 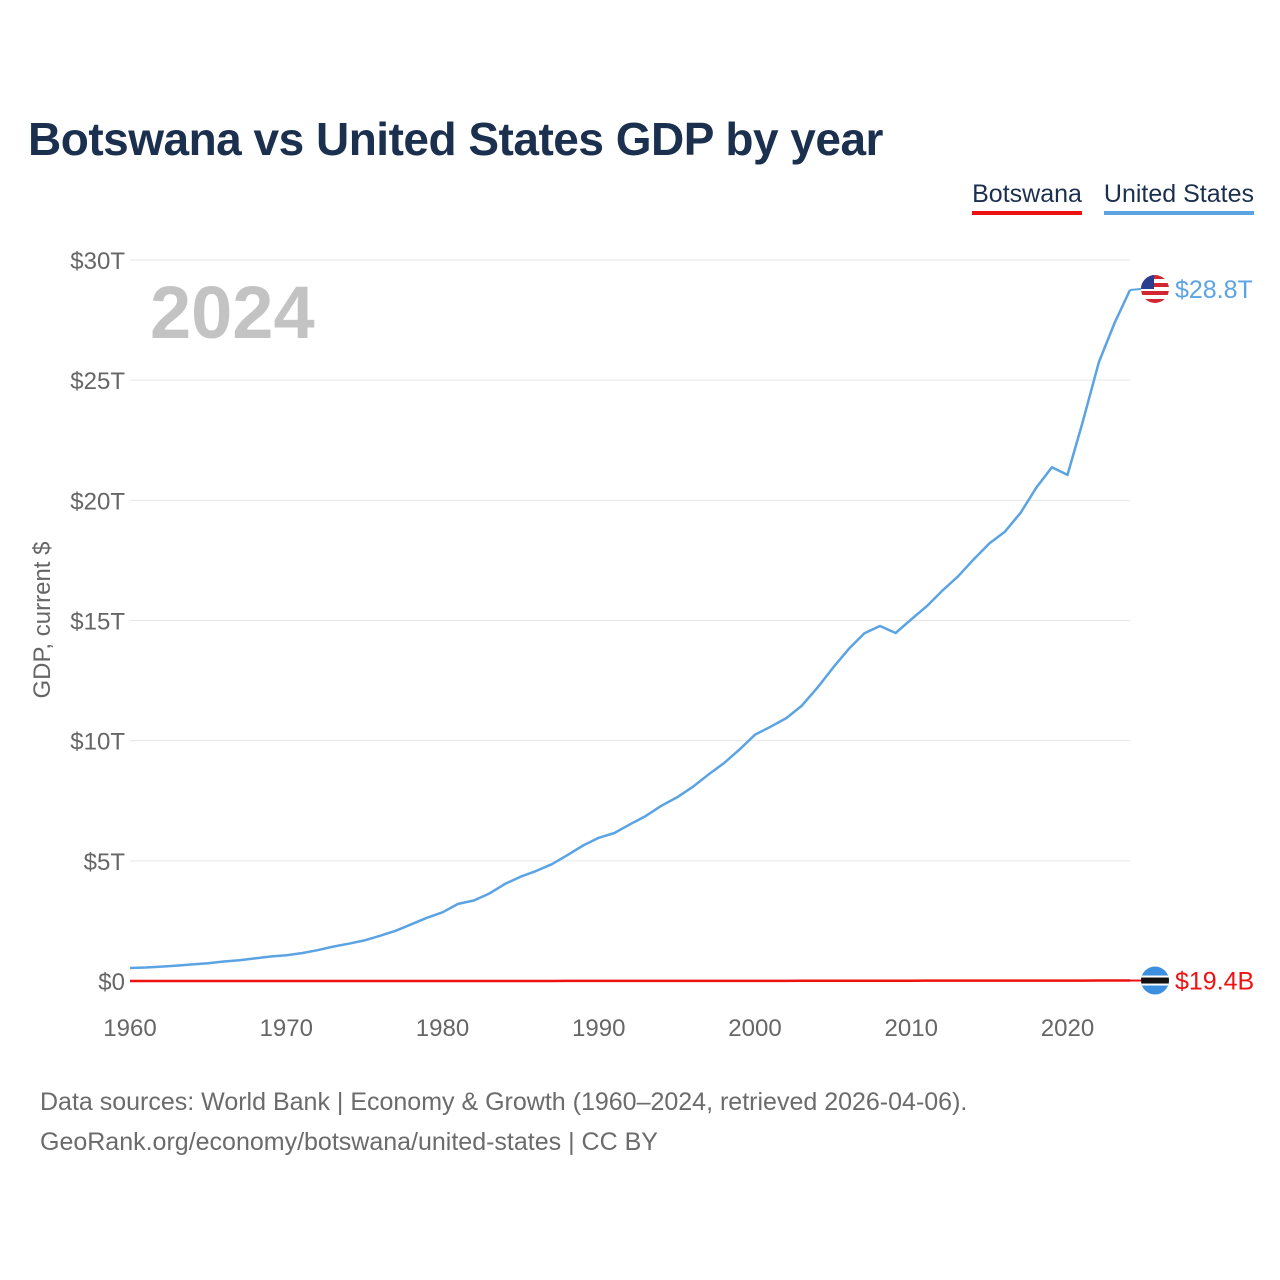 I want to click on us-flag-icon, so click(x=1155, y=289).